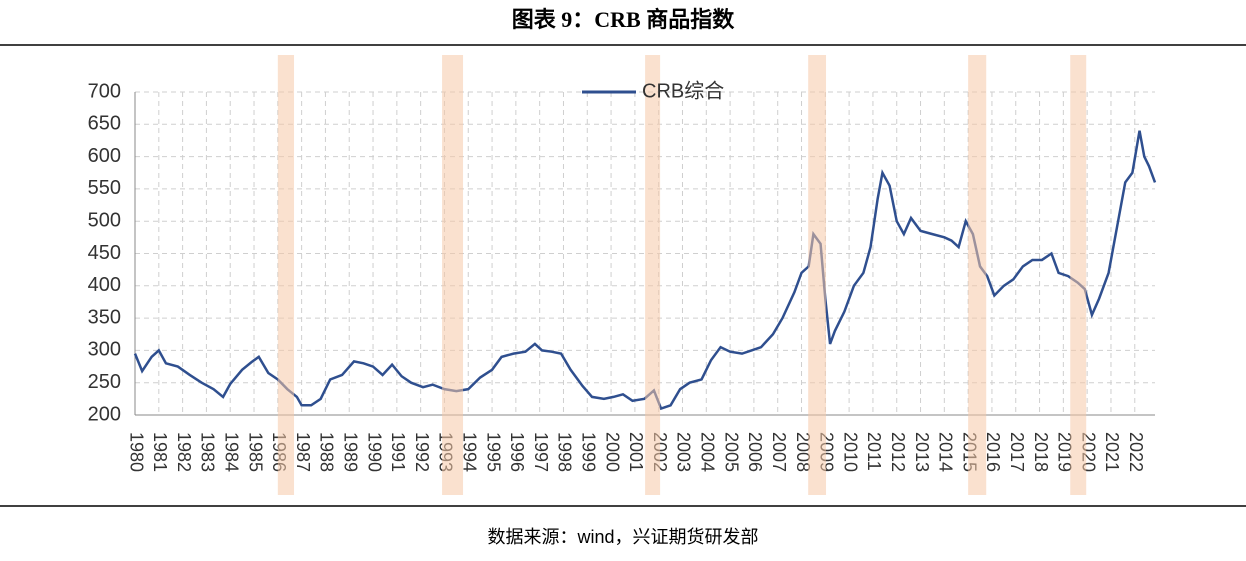 The image size is (1246, 561). Describe the element at coordinates (993, 452) in the screenshot. I see `x-tick-label: 2016` at that location.